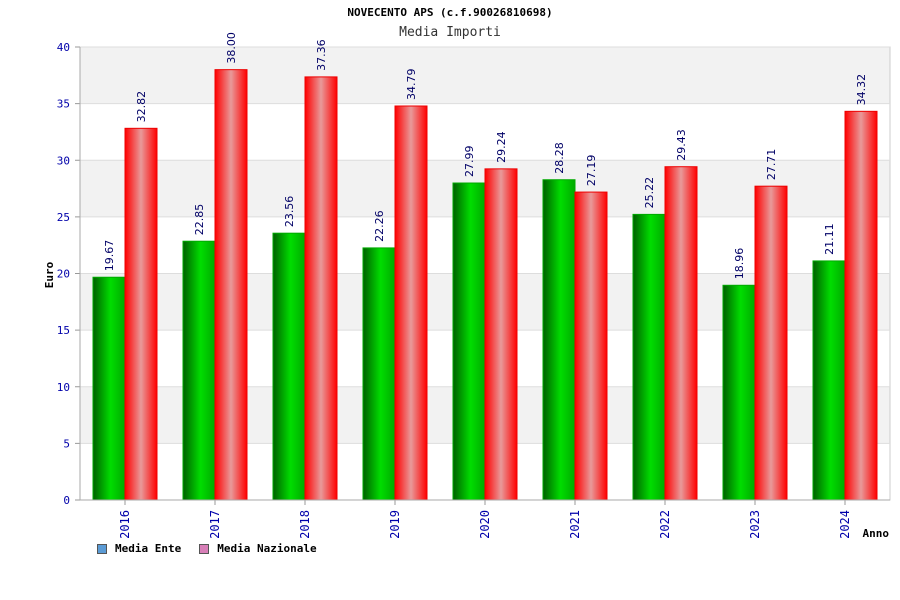 This screenshot has height=600, width=900. What do you see at coordinates (739, 264) in the screenshot?
I see `value-label: 18.96` at bounding box center [739, 264].